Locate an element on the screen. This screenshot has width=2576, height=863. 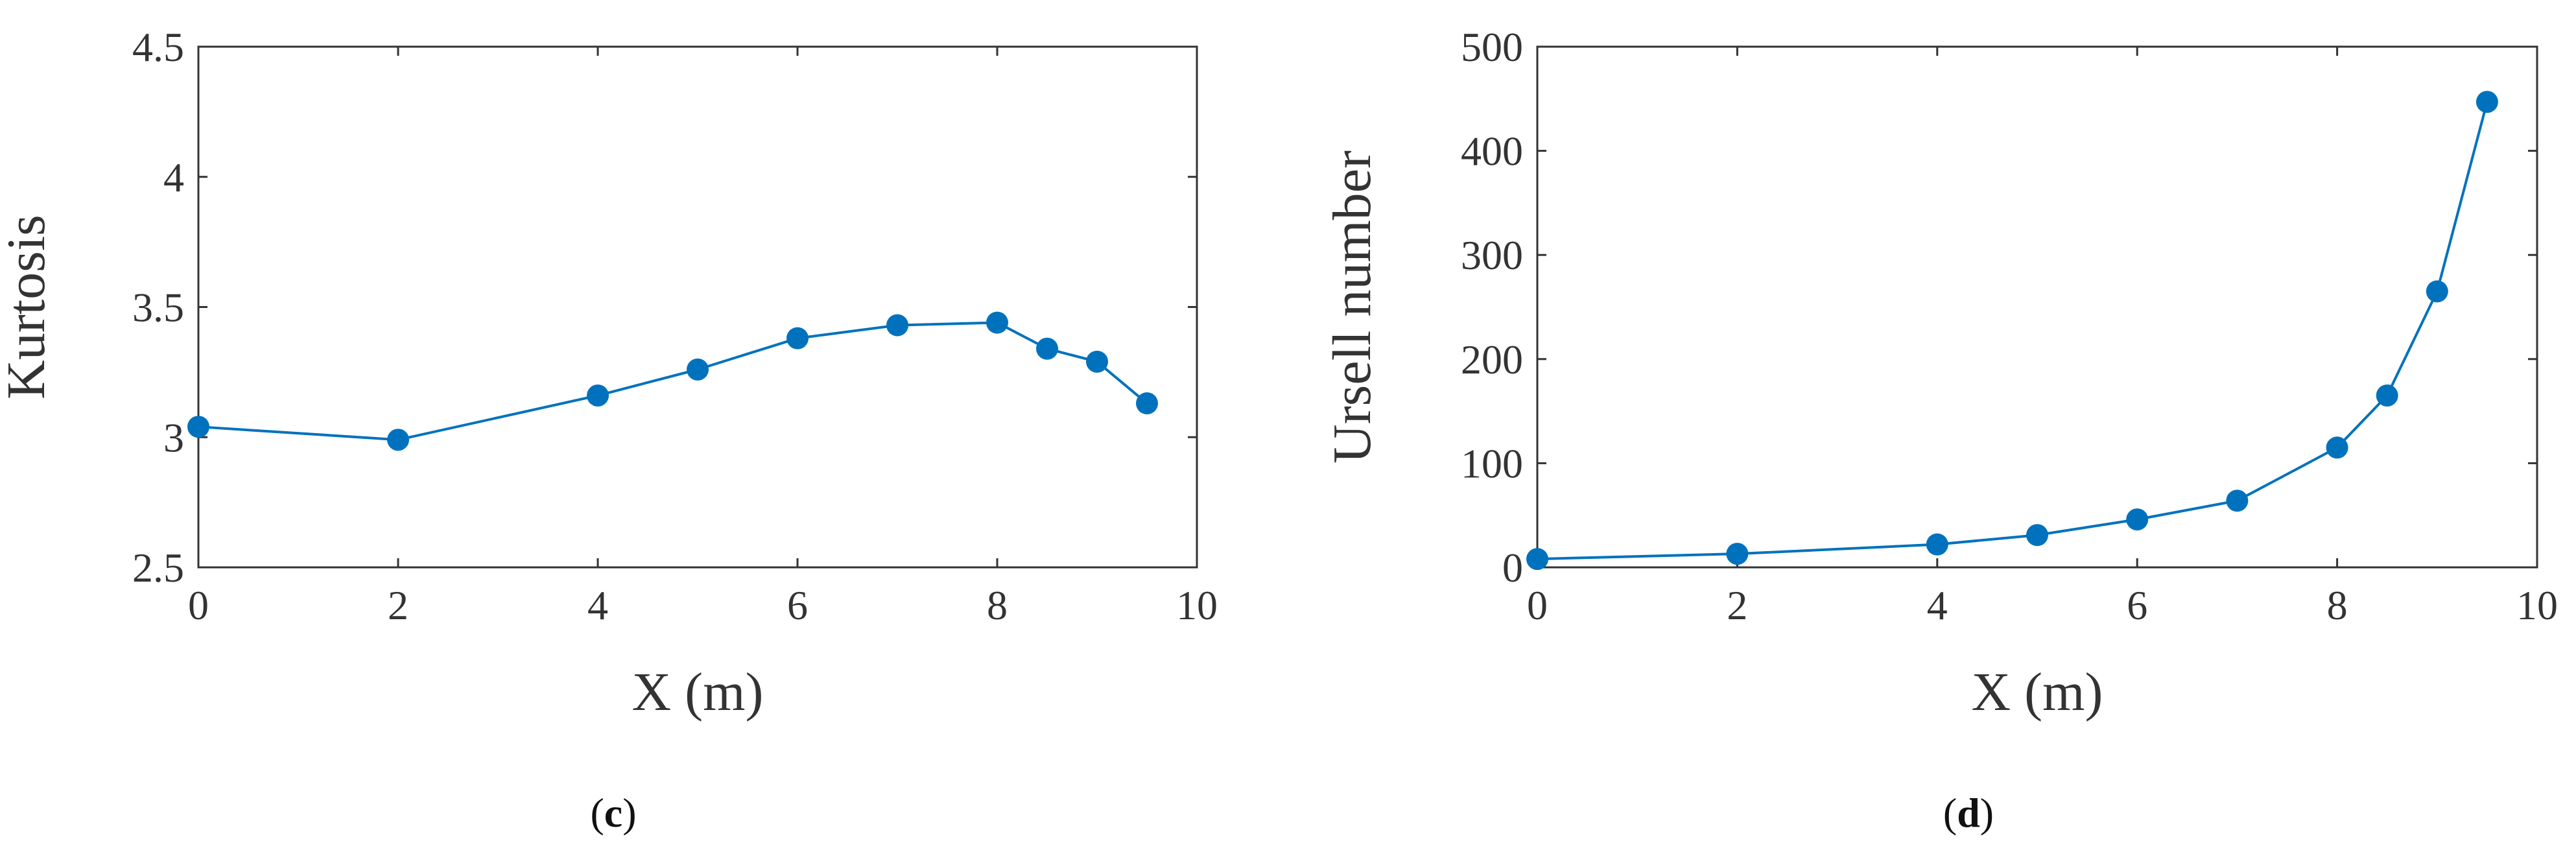
y-tick-label: 3.5 is located at coordinates (158, 308).